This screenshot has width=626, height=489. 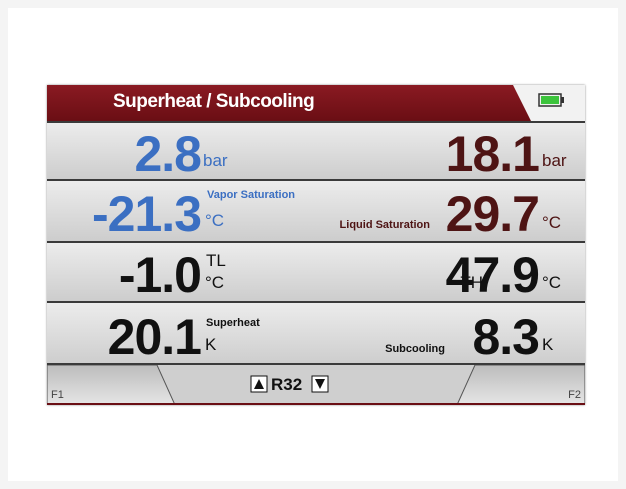 I want to click on value: 29.7, so click(x=492, y=214).